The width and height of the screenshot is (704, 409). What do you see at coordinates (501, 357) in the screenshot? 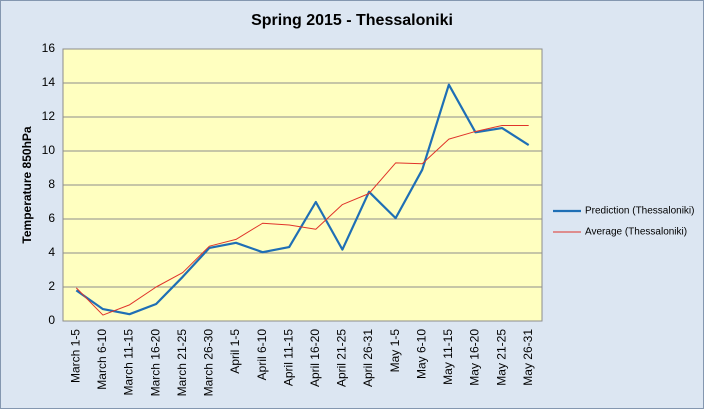
I see `x-tick-label: May 21-25` at bounding box center [501, 357].